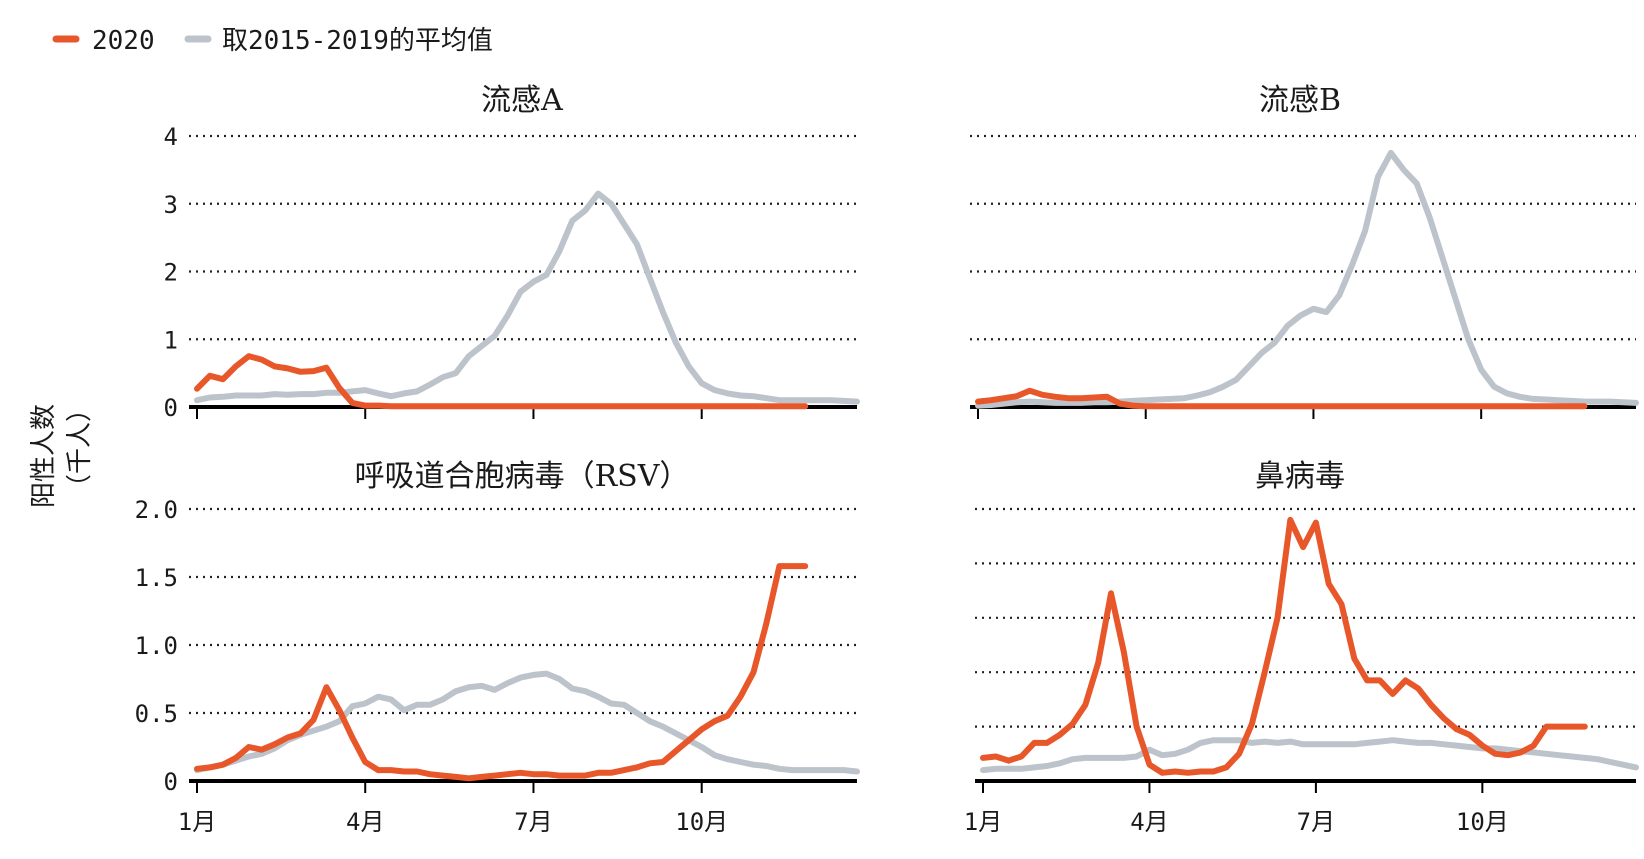  Describe the element at coordinates (80, 448) in the screenshot. I see `y-axis-label-line2: （千人）` at that location.